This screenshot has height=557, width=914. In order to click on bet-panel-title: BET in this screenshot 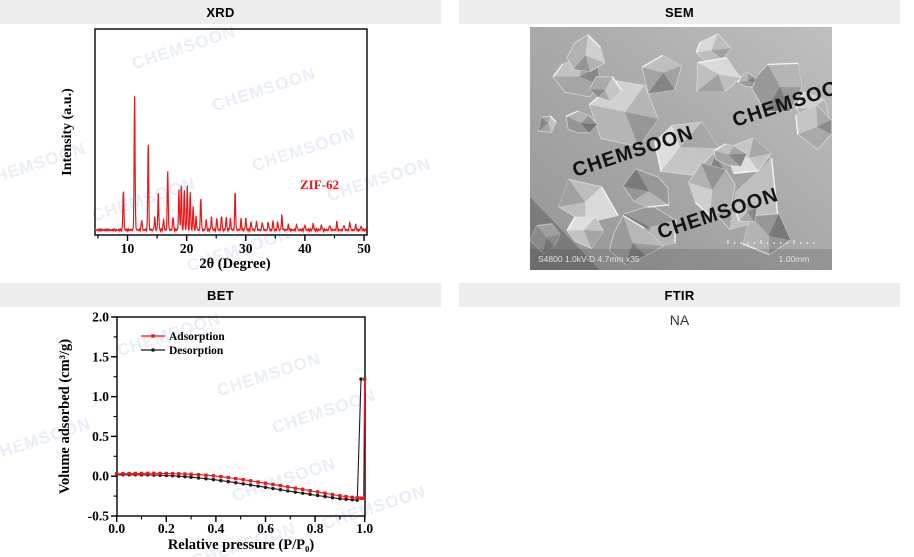, I will do `click(220, 295)`.